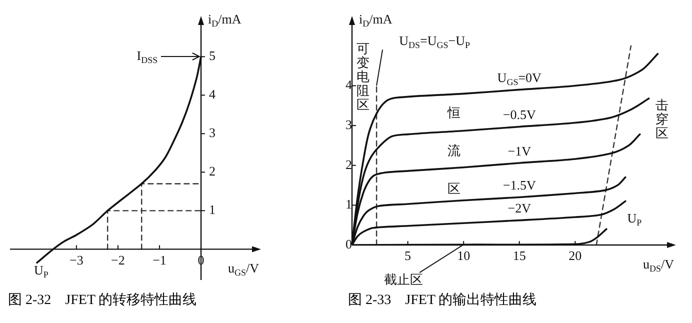  What do you see at coordinates (520, 150) in the screenshot?
I see `series-label: −1V` at bounding box center [520, 150].